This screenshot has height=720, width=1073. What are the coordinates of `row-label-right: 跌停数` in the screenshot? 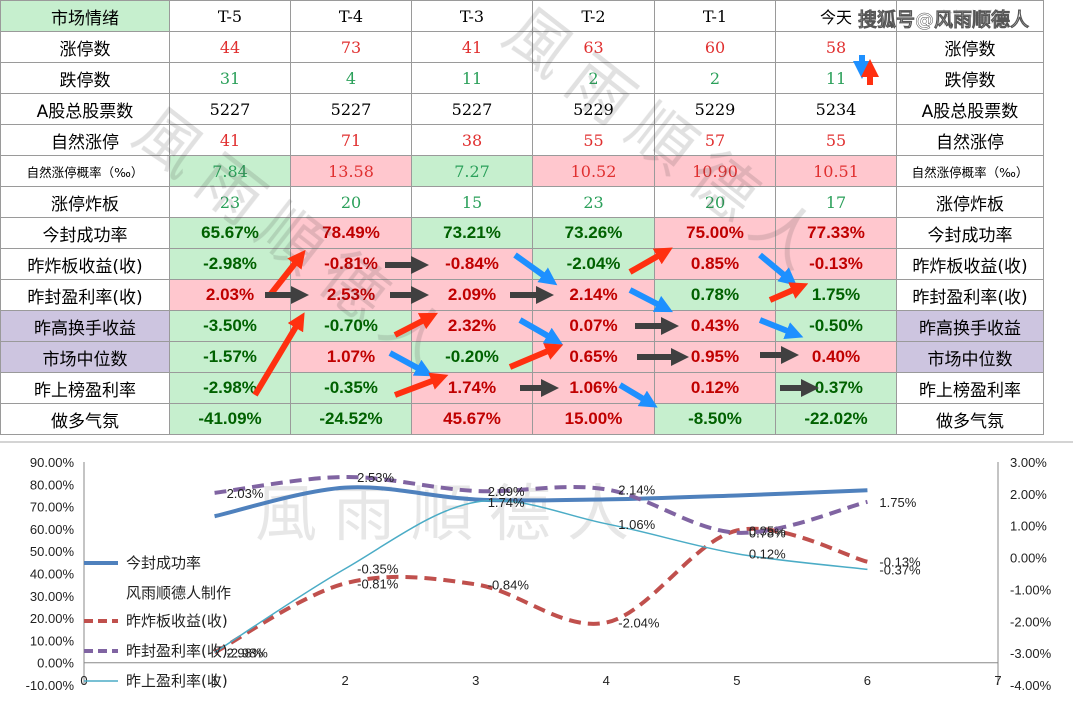 It's located at (970, 78).